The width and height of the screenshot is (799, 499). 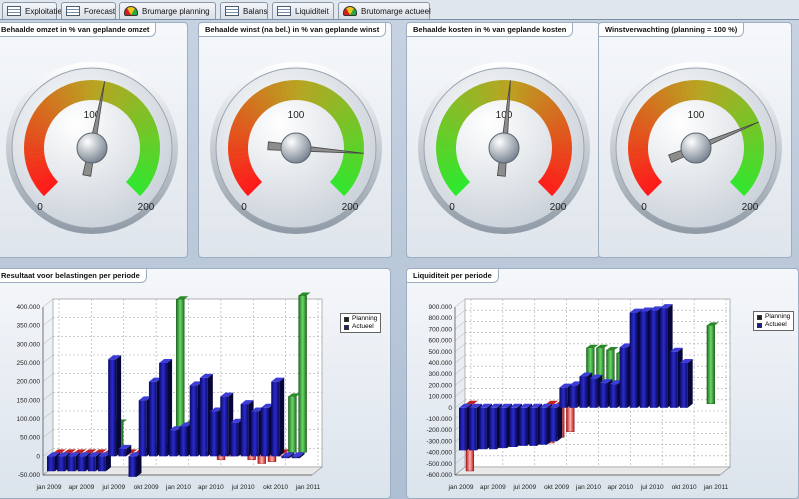 I want to click on table-icon, so click(x=232, y=11).